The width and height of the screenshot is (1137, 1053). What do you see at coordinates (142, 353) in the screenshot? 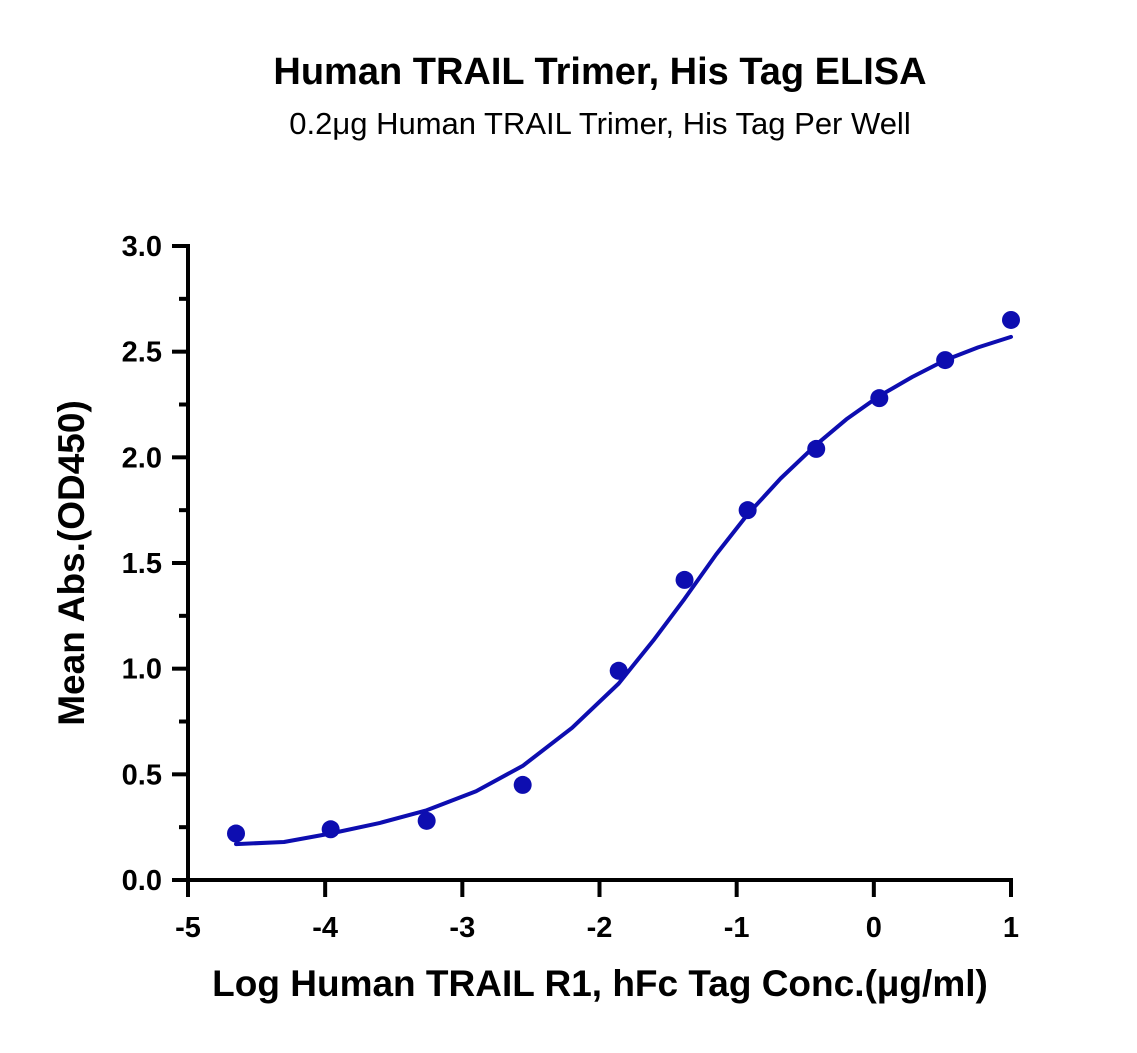
I see `y-tick-label: 2.5` at bounding box center [142, 353].